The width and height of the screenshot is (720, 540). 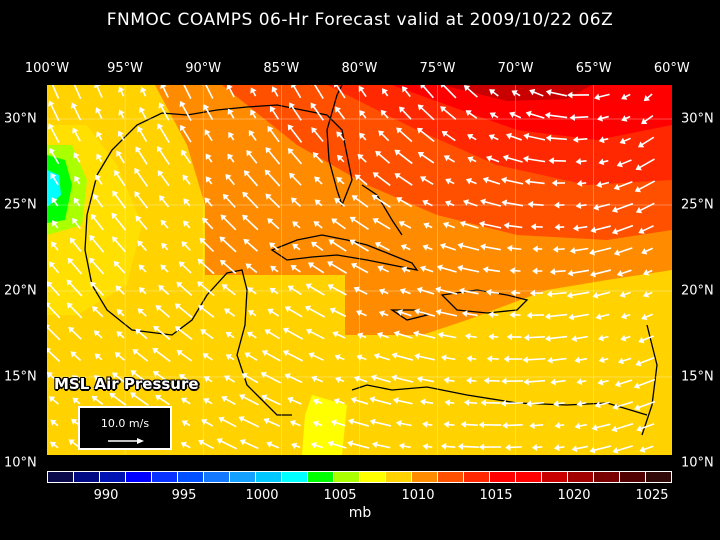 I want to click on lon-label: 80°W, so click(x=359, y=68).